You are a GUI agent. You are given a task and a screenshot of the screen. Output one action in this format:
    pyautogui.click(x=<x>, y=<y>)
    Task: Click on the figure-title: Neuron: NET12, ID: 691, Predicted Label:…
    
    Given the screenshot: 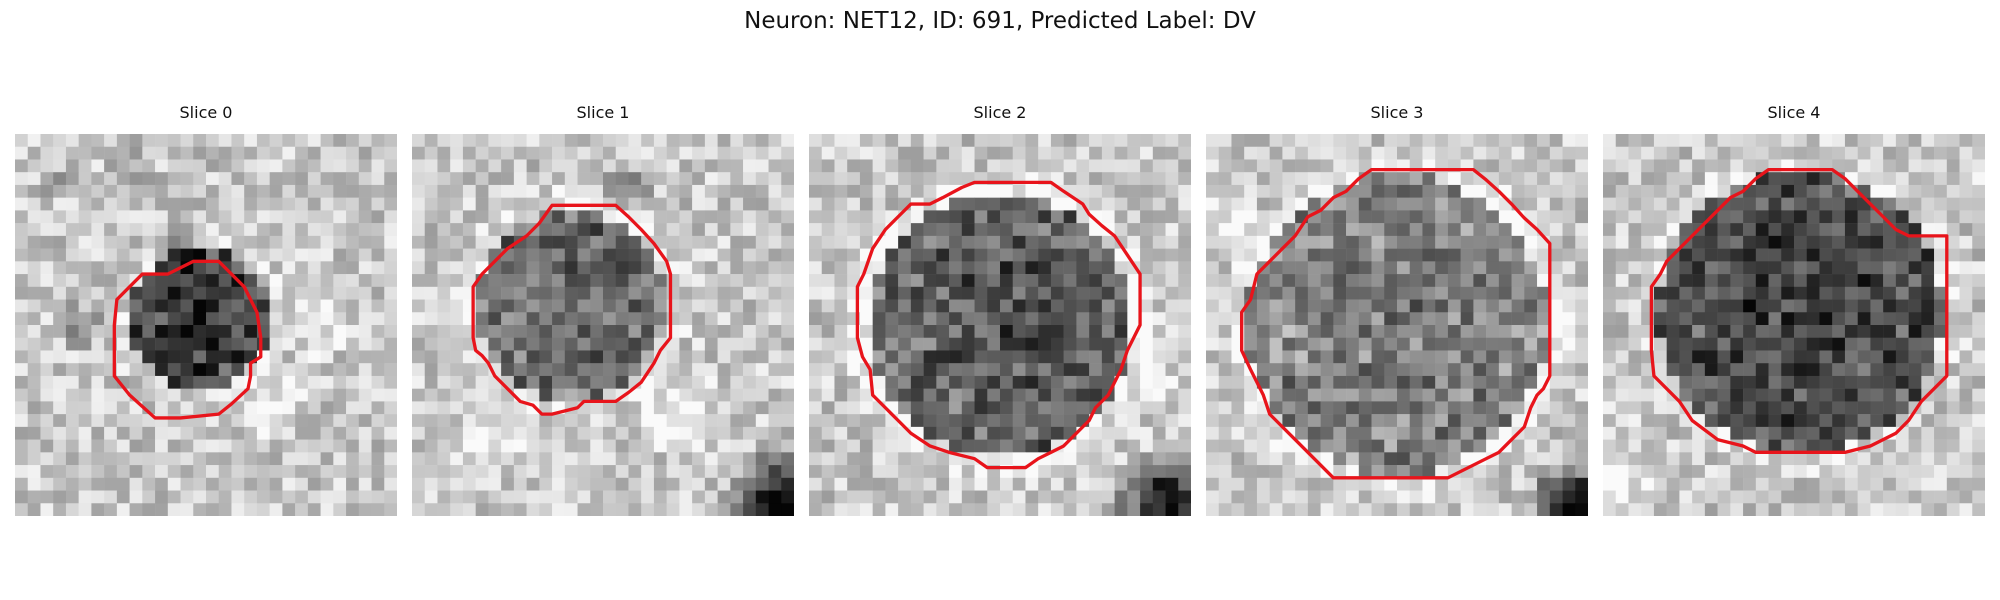 What is the action you would take?
    pyautogui.click(x=1000, y=21)
    